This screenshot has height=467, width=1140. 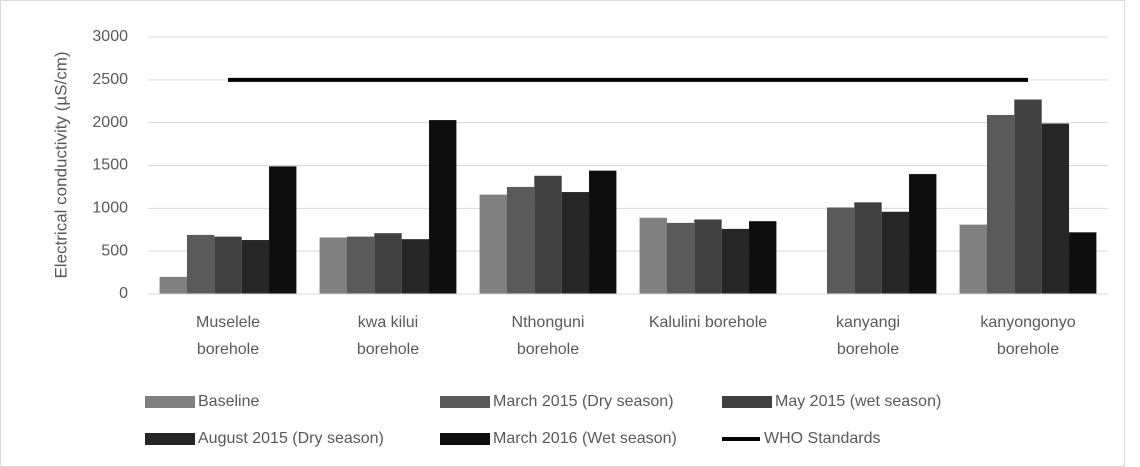 What do you see at coordinates (60, 164) in the screenshot?
I see `y-axis-label: Electrical conductivity (µS/cm)` at bounding box center [60, 164].